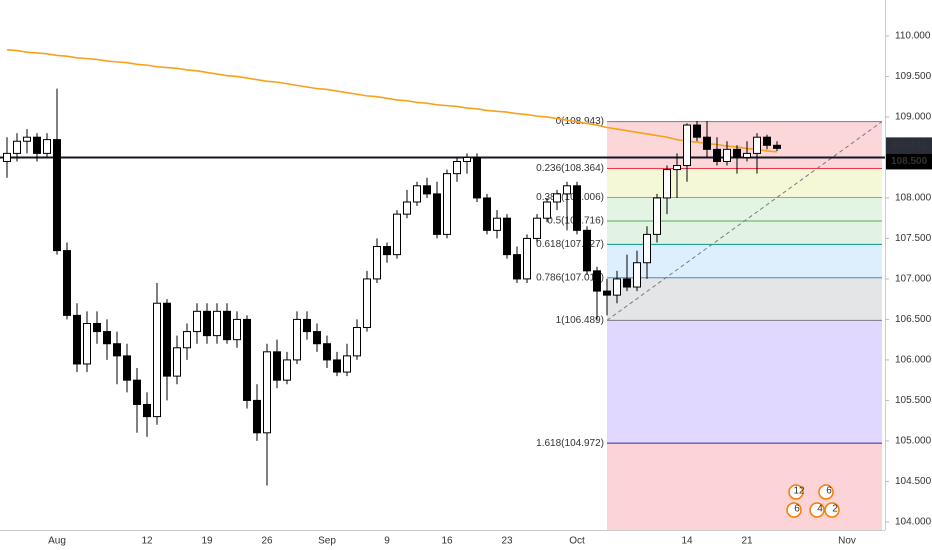 The height and width of the screenshot is (550, 932). Describe the element at coordinates (570, 197) in the screenshot. I see `fib-label: 0.382(108.006)` at that location.